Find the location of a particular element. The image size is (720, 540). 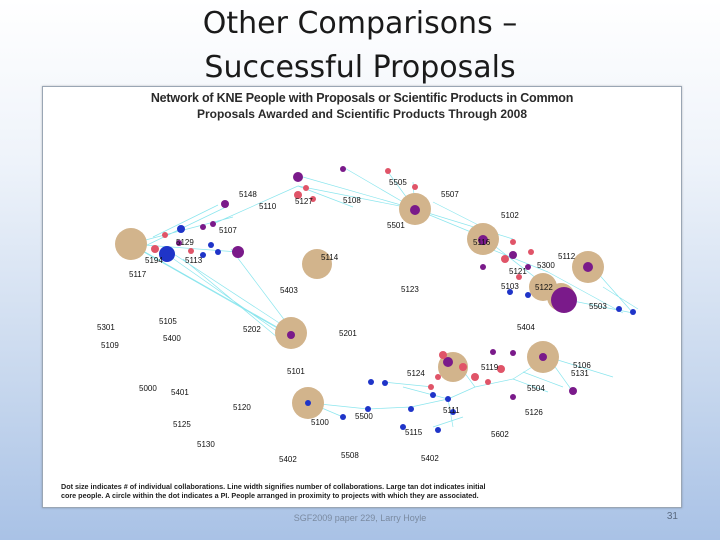

node-label: 5122 is located at coordinates (544, 287).